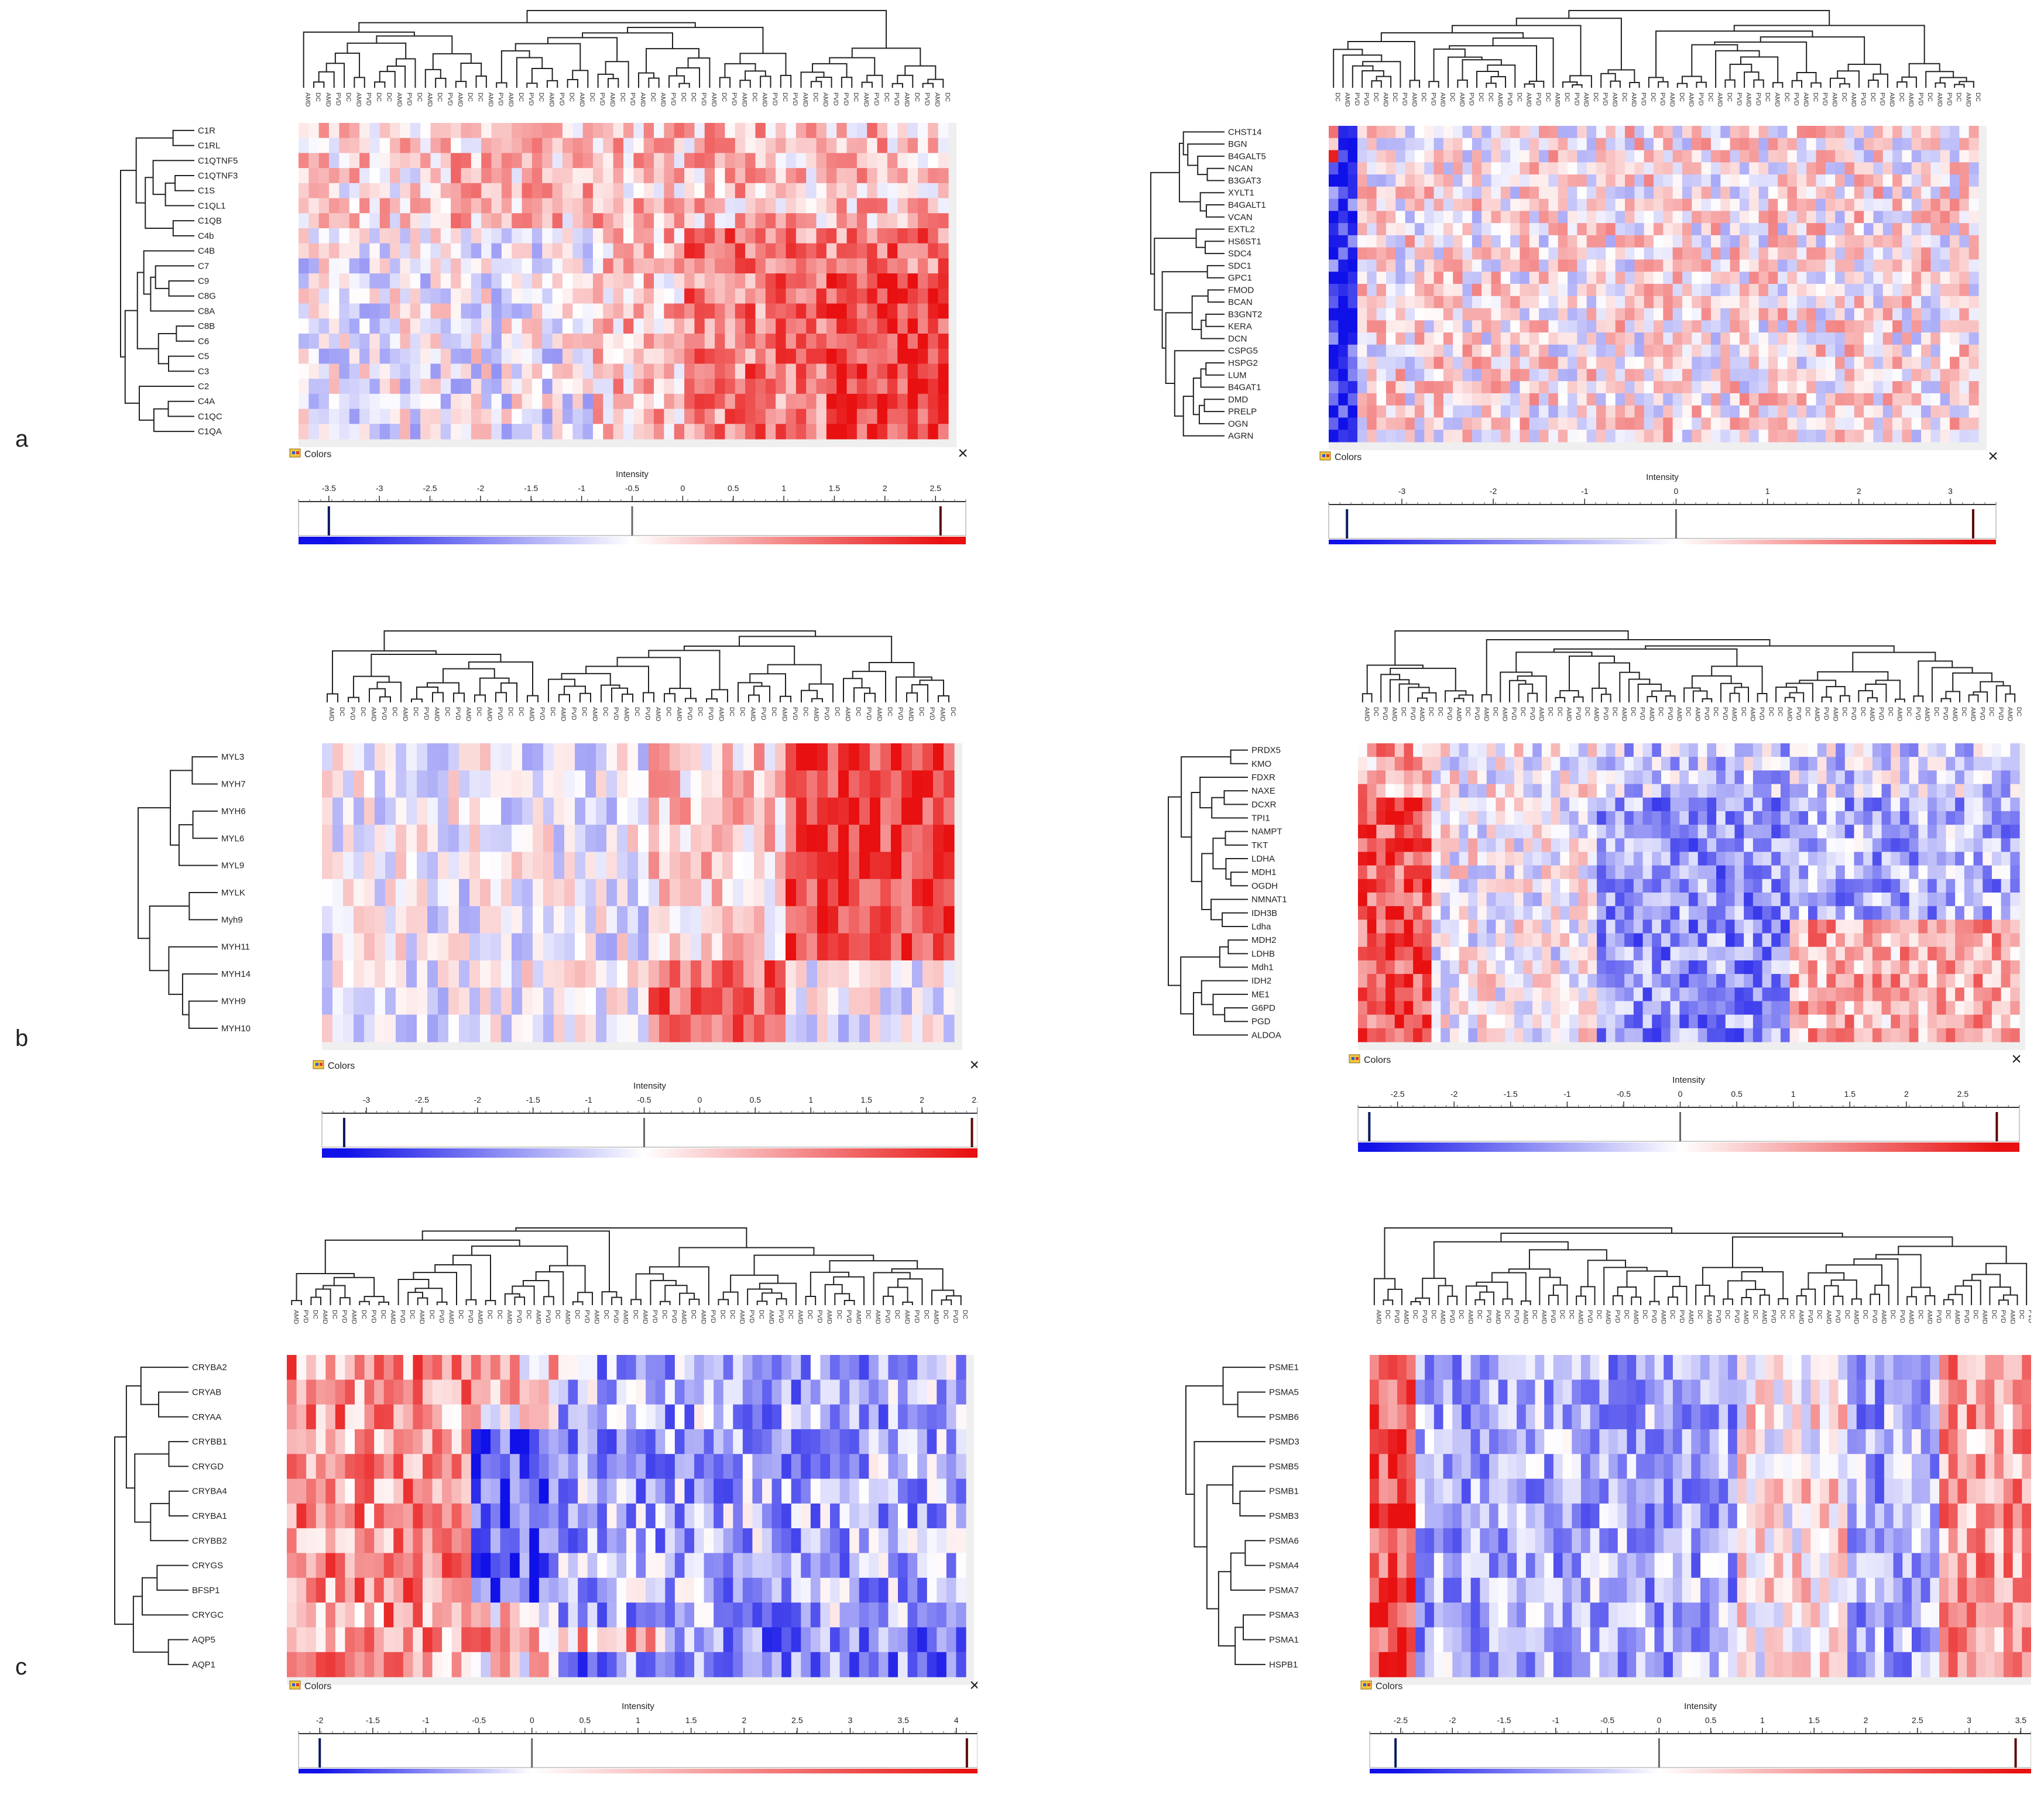  I want to click on axis-tick-label: -3.5, so click(329, 488).